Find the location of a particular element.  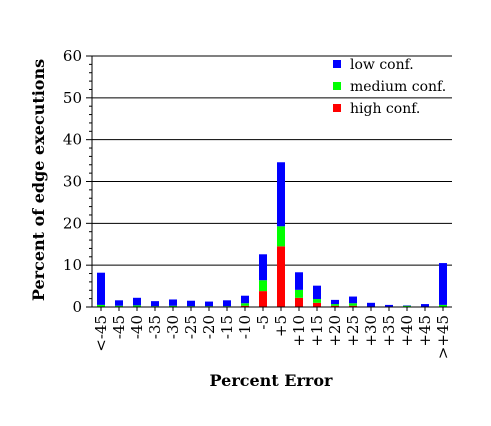

y-tick-label: 20 is located at coordinates (72, 223).